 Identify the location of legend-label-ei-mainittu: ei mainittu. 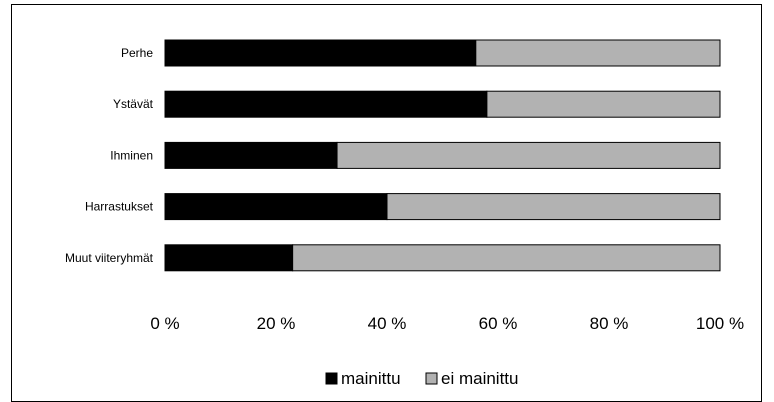
(479, 378).